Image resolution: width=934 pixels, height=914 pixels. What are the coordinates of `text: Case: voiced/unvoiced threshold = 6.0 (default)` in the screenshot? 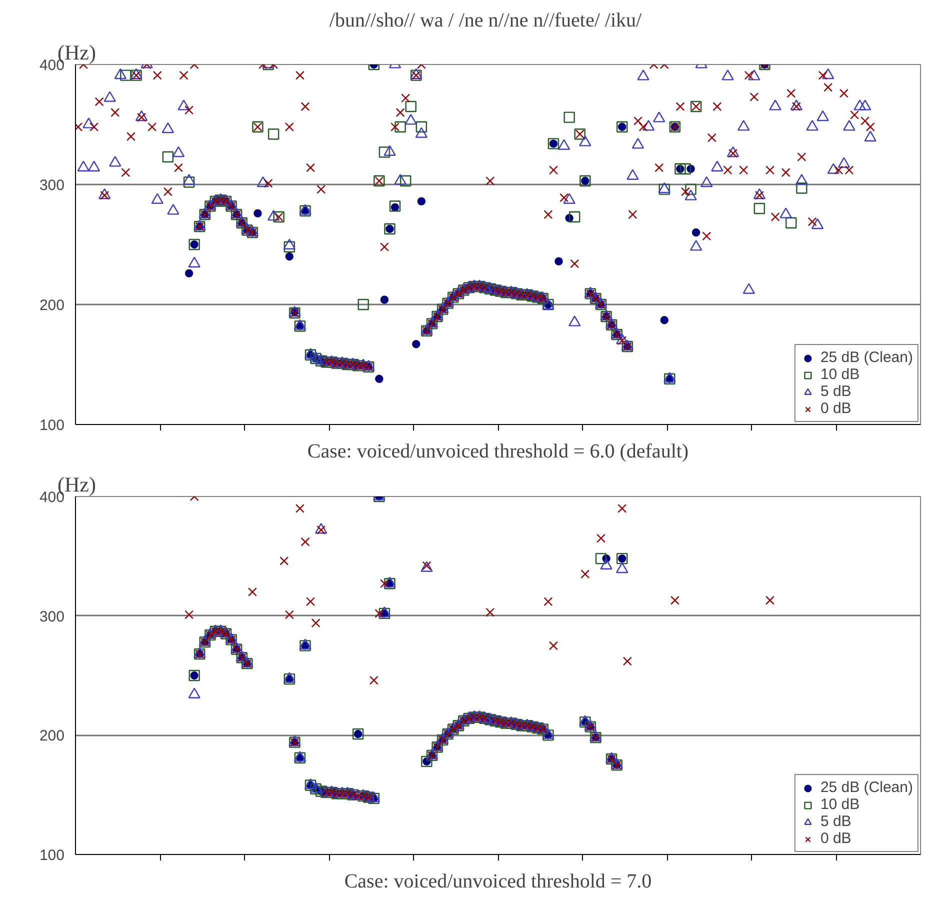 It's located at (498, 451).